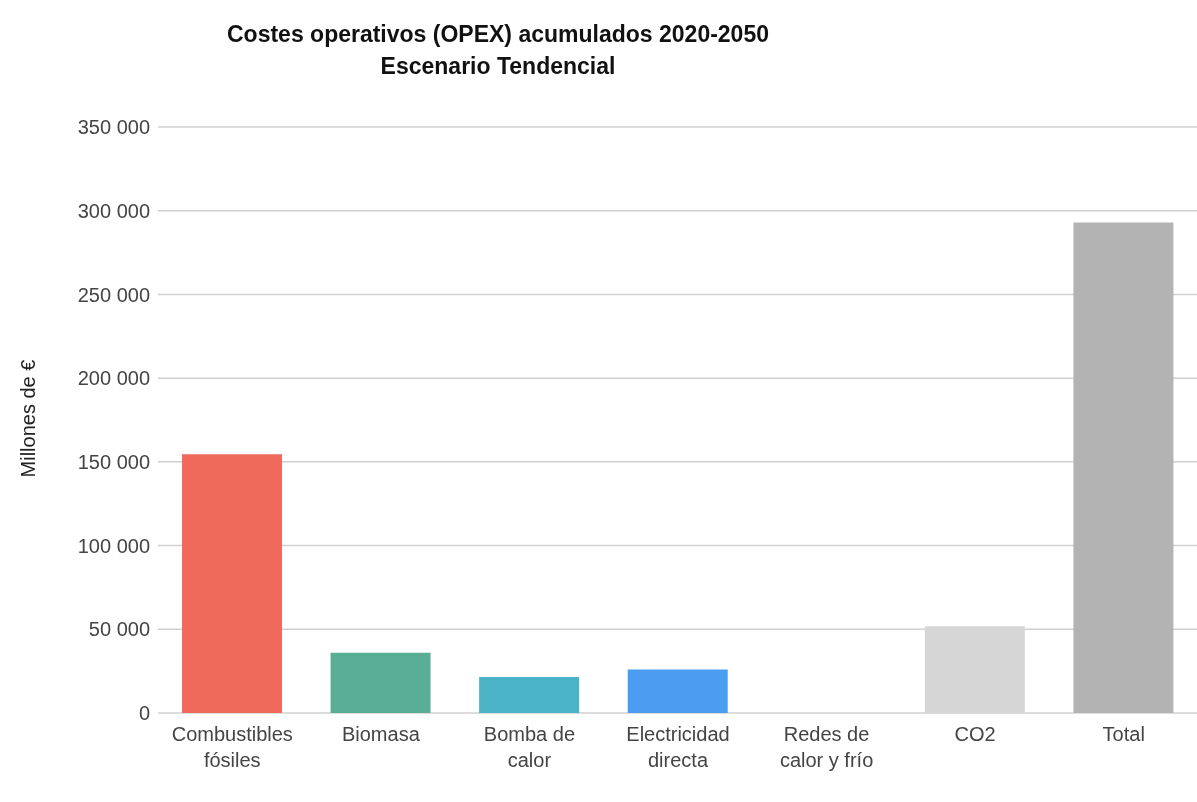  What do you see at coordinates (381, 734) in the screenshot?
I see `x-tick-label: Biomasa` at bounding box center [381, 734].